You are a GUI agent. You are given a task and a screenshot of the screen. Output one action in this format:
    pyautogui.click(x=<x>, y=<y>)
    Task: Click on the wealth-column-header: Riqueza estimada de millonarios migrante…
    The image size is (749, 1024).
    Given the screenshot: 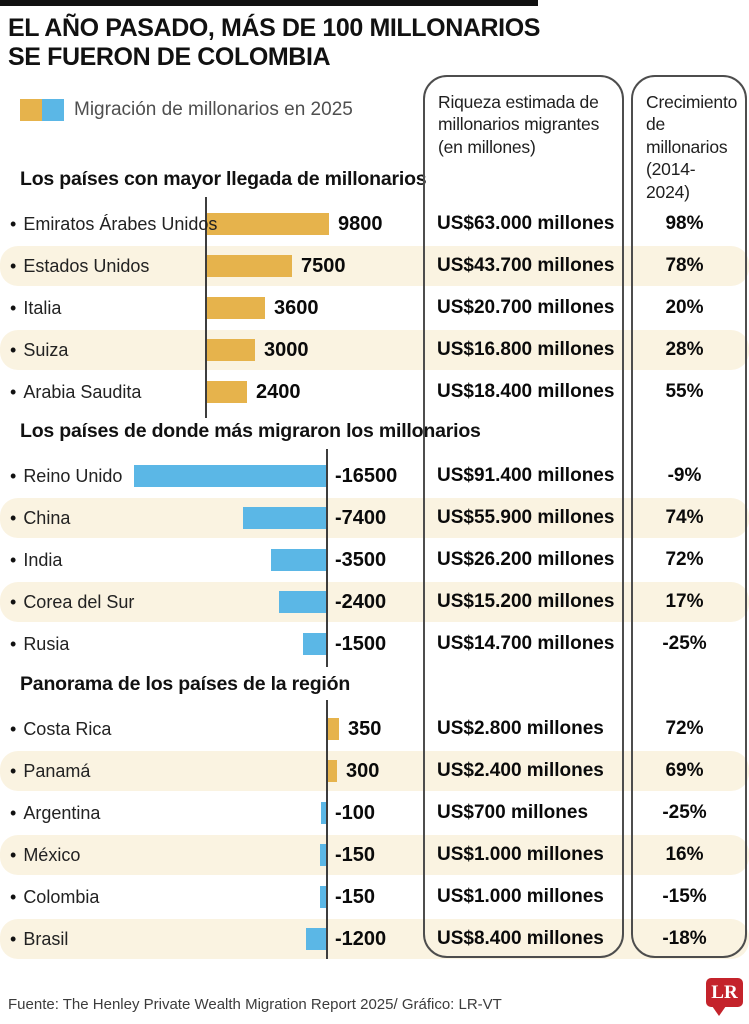 What is the action you would take?
    pyautogui.click(x=519, y=124)
    